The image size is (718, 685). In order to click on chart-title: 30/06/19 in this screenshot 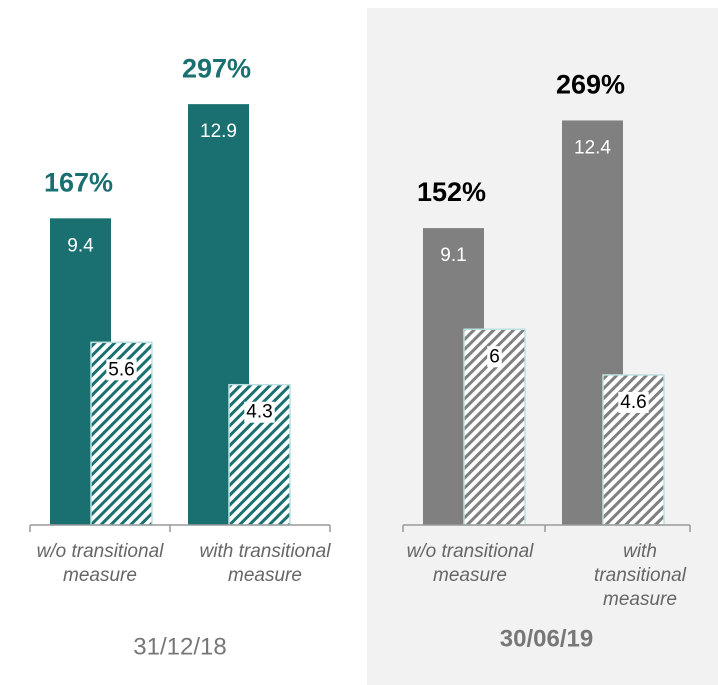, I will do `click(546, 638)`.